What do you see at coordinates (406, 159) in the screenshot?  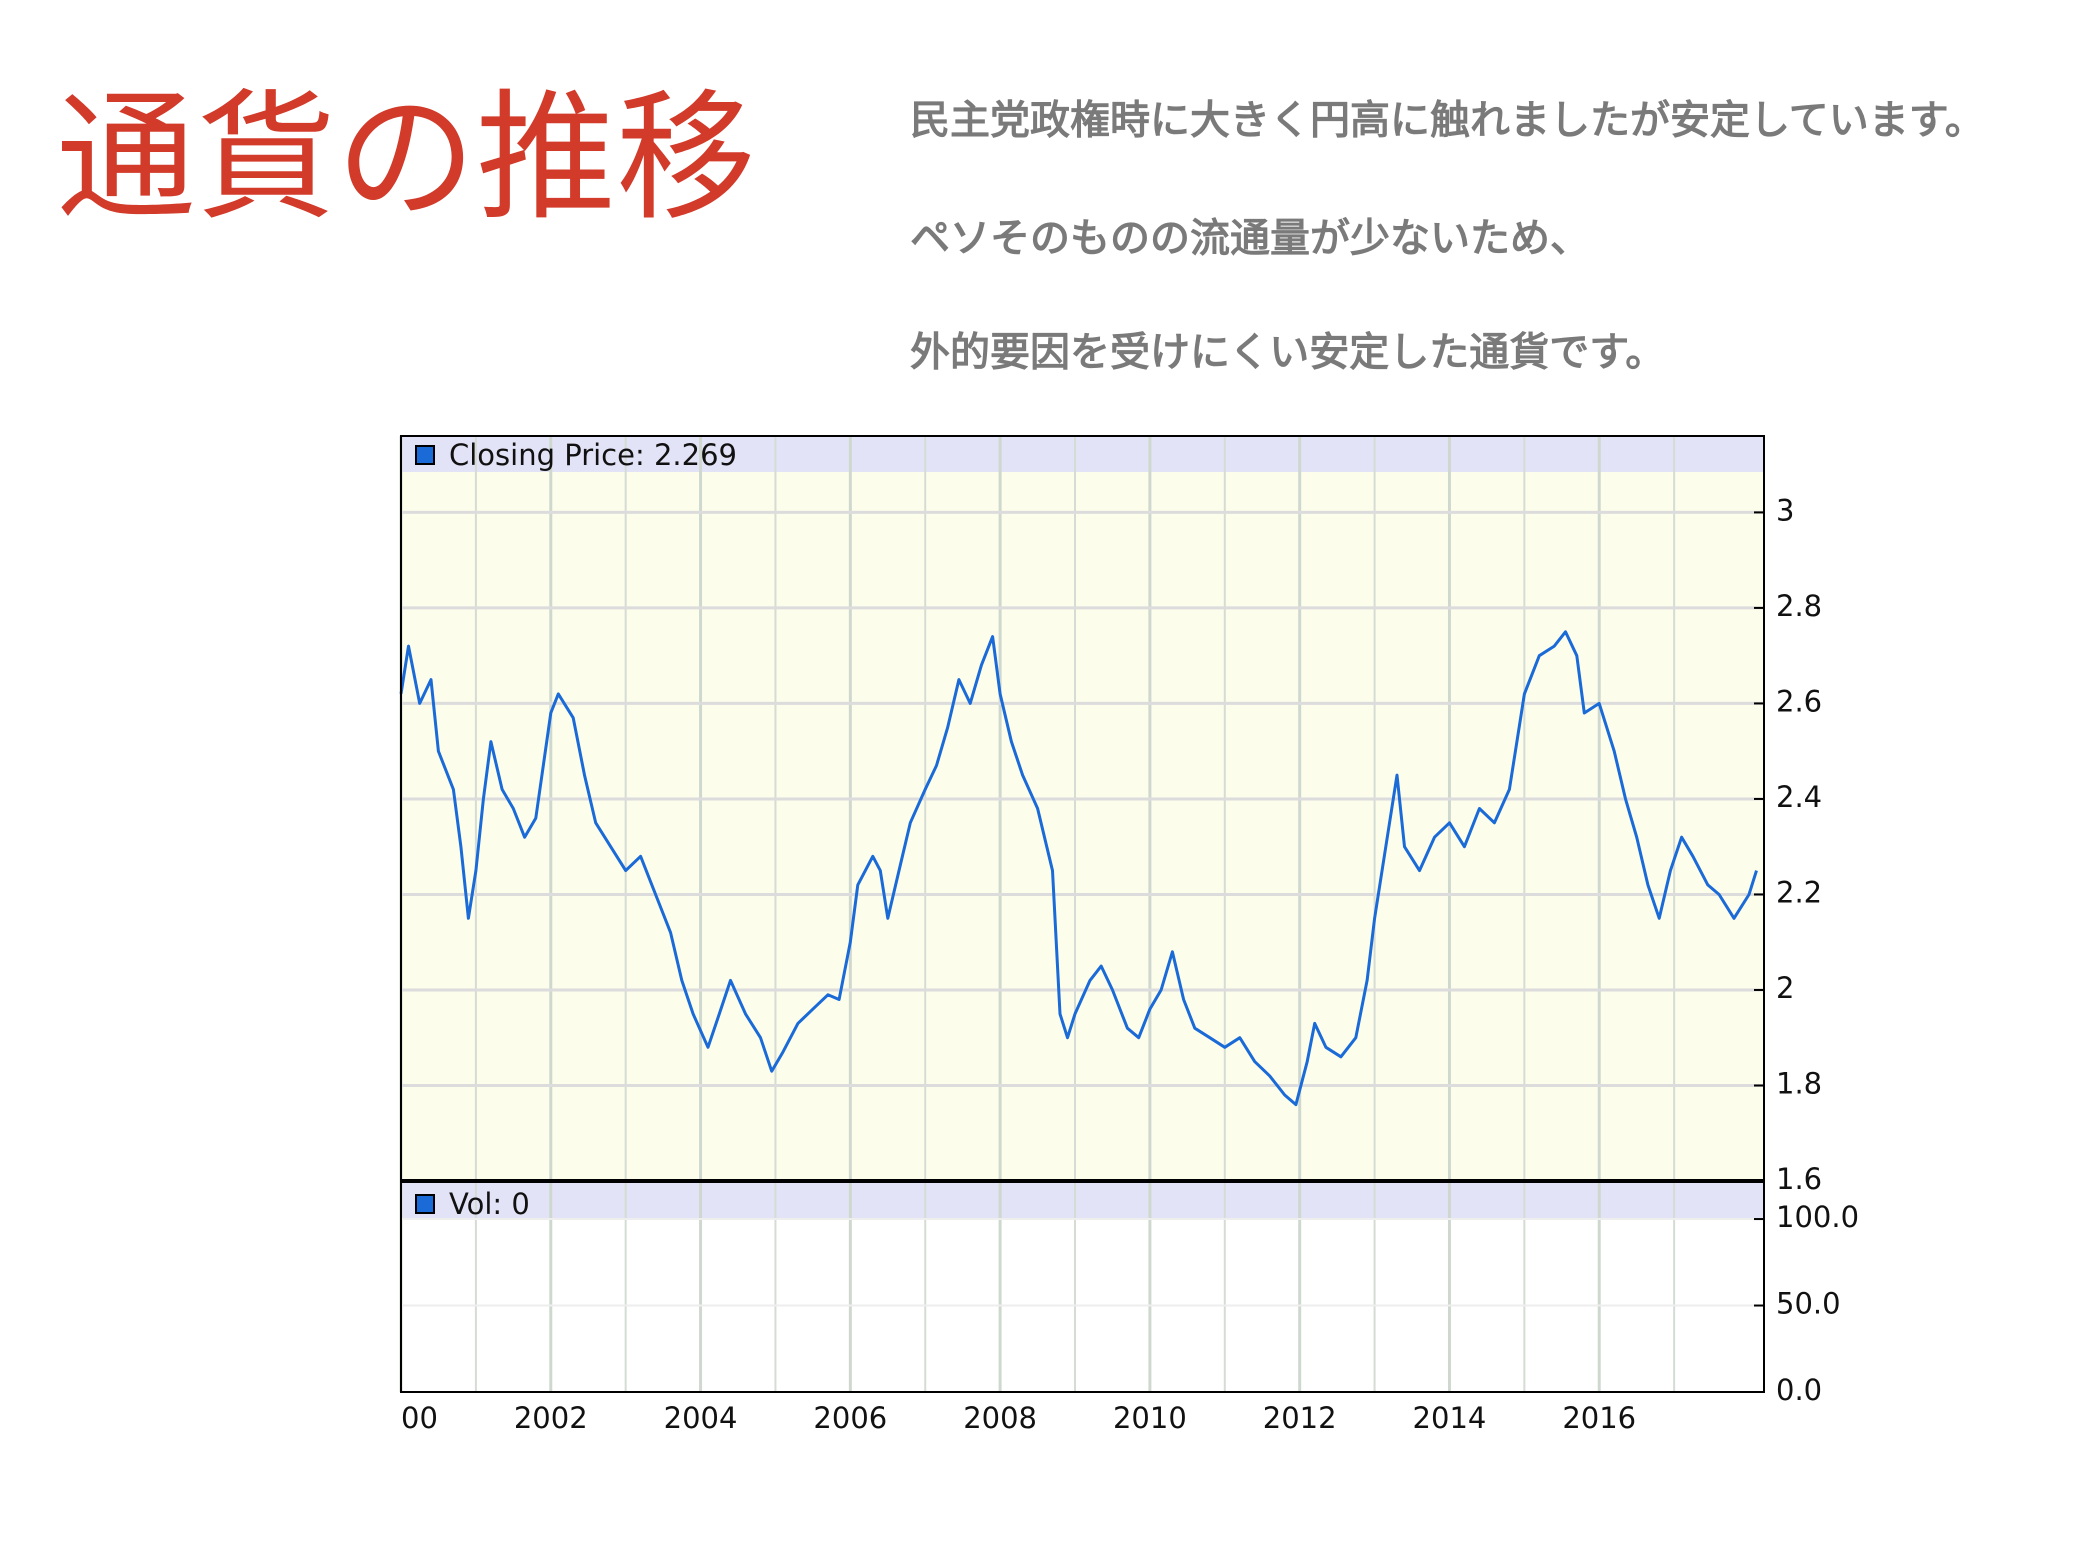 I see `slide-title: 通貨の推移` at bounding box center [406, 159].